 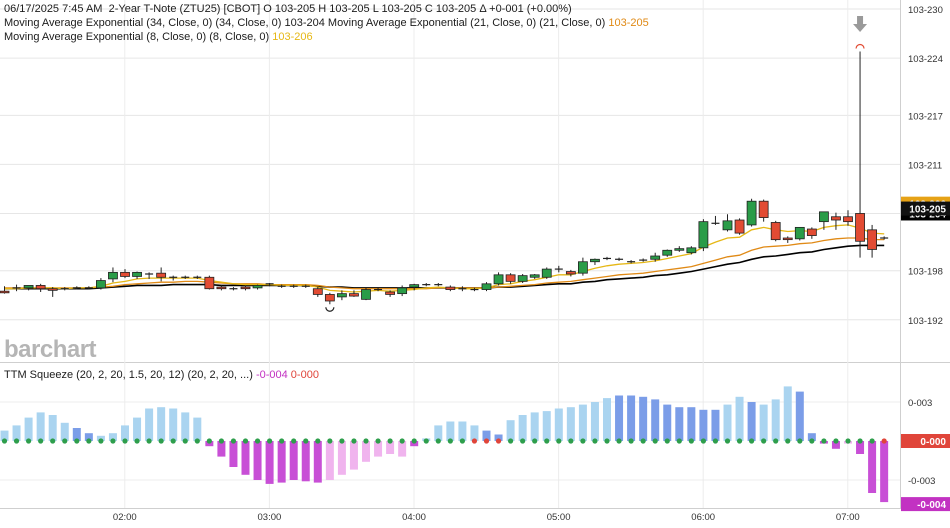 What do you see at coordinates (444, 267) in the screenshot?
I see `ema34-line` at bounding box center [444, 267].